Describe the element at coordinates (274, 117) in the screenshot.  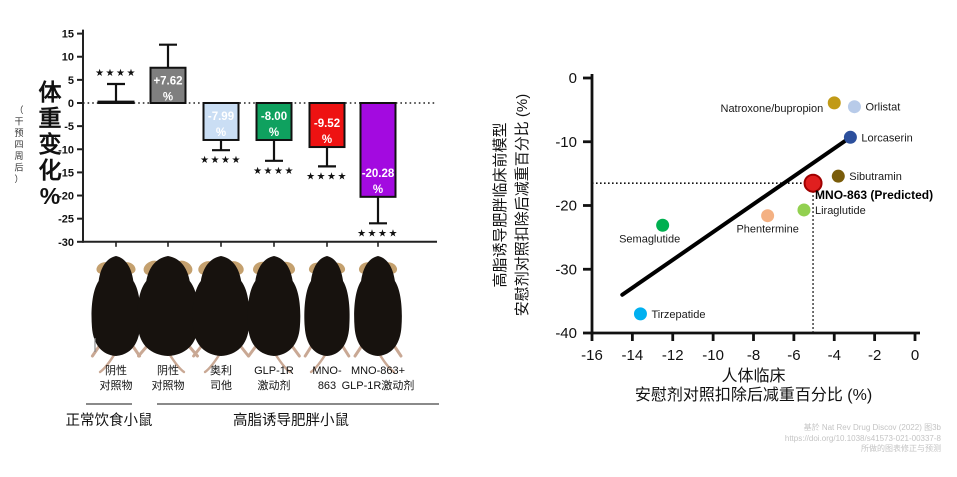
I see `bar-value-label-3: -8.00` at that location.